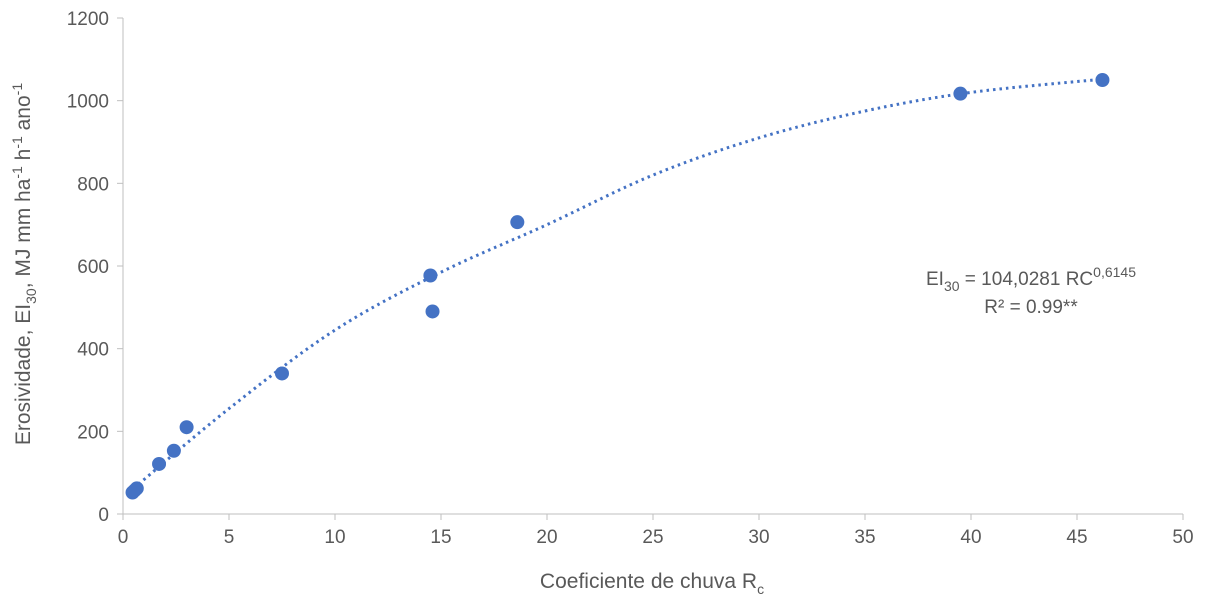  I want to click on y-tick-label: 800, so click(93, 184).